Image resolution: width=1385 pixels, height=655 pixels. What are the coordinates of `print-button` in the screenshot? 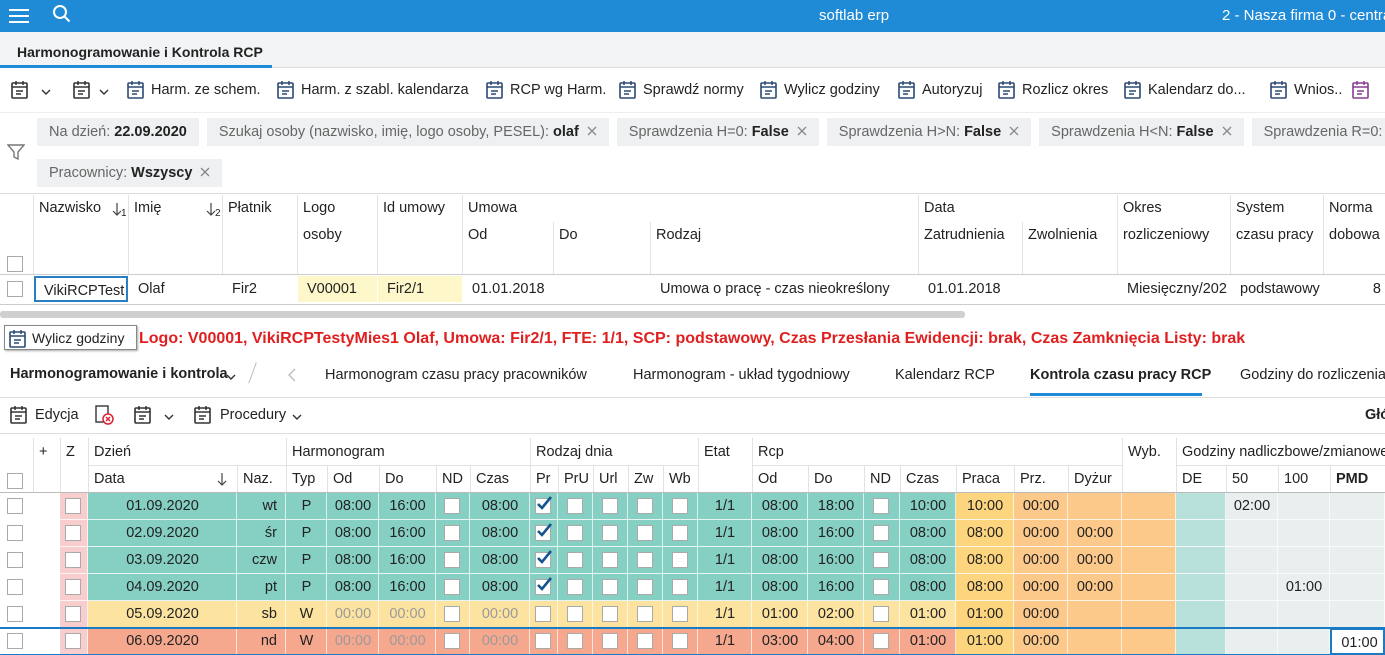 It's located at (20, 92).